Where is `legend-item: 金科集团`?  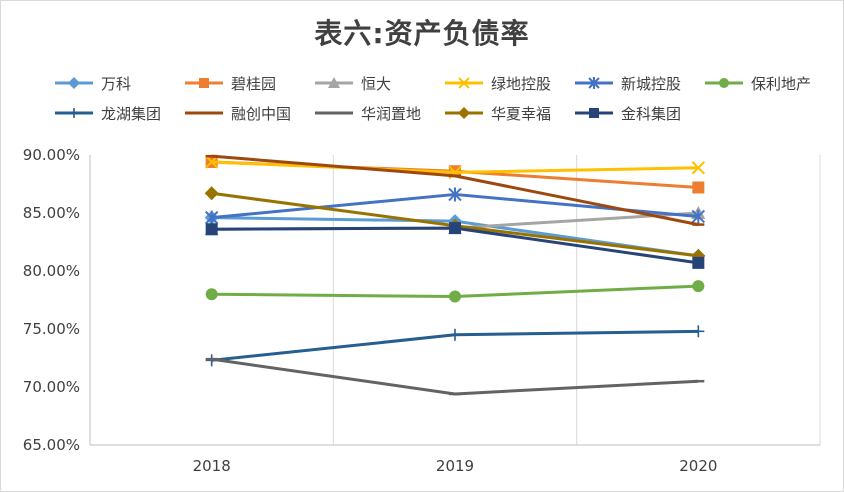
legend-item: 金科集团 is located at coordinates (628, 114).